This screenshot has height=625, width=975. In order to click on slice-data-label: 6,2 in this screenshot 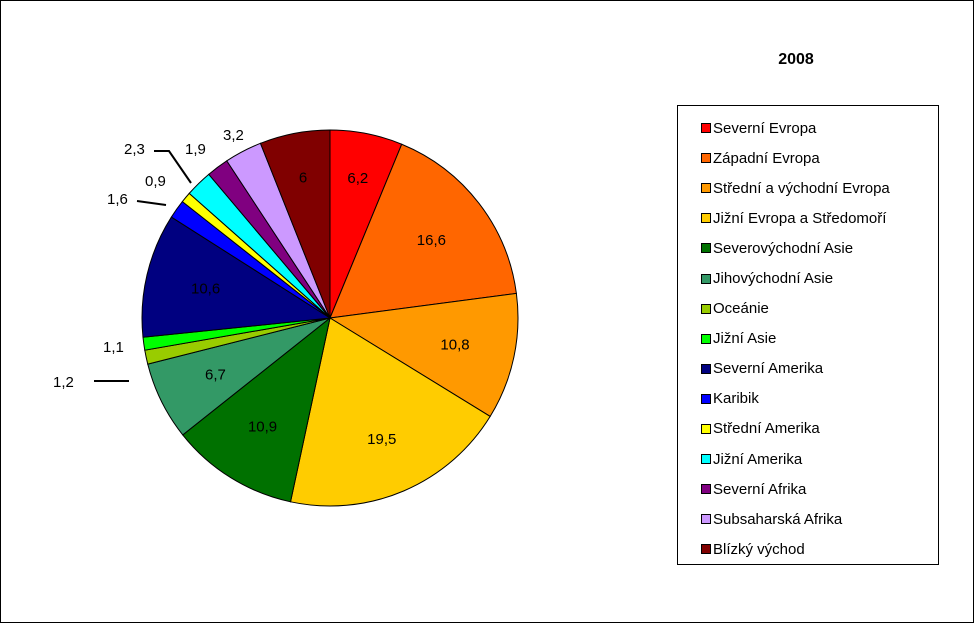, I will do `click(357, 178)`.